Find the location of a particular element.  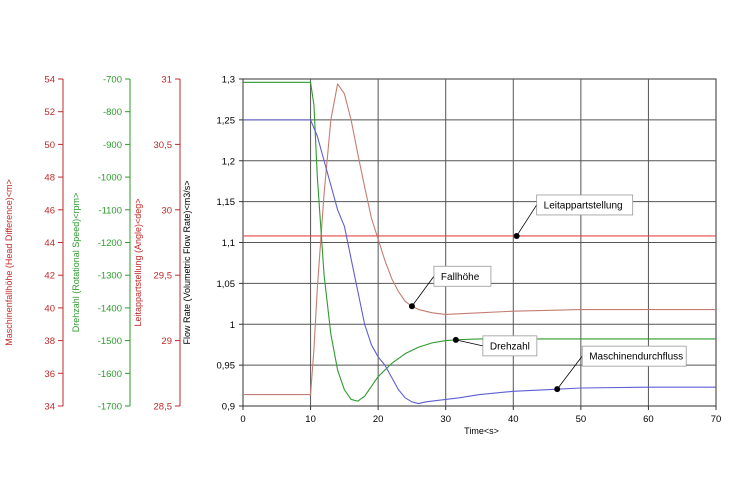

flow-axis-label: Flow Rate (Volumetric Flow Rate)<m3/s> is located at coordinates (187, 262).